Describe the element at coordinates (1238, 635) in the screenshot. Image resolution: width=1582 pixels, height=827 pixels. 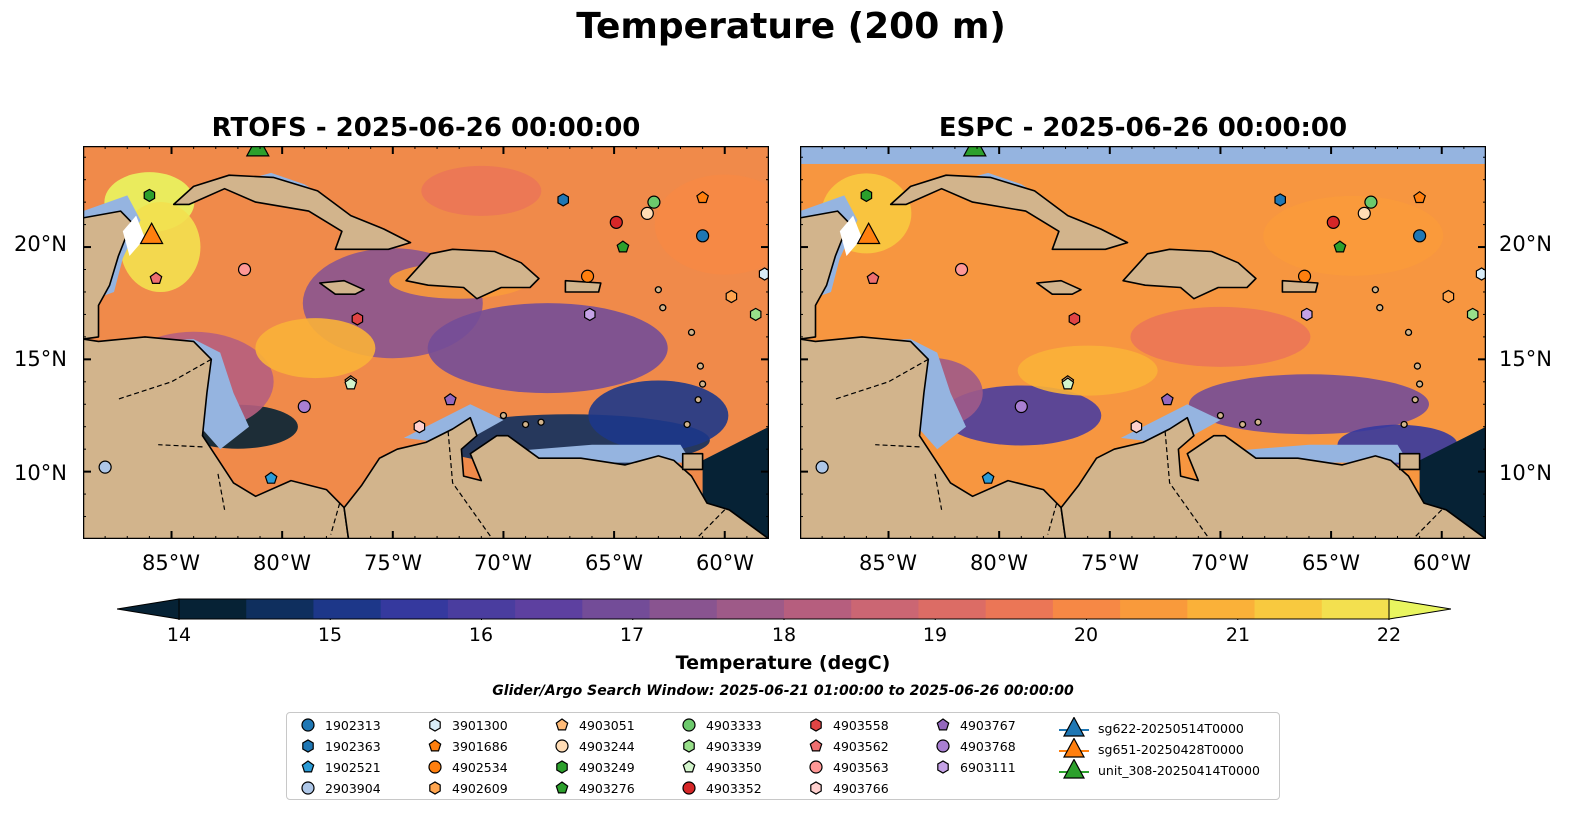
I see `colorbar-tick-label: 21` at that location.